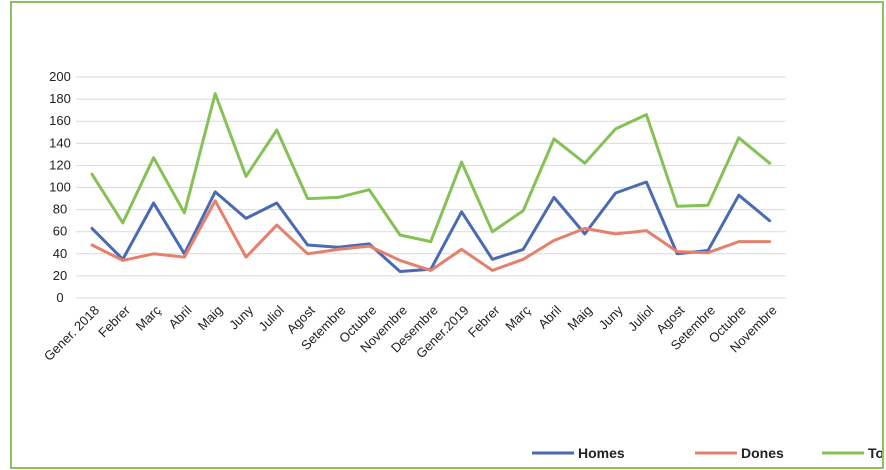 Image resolution: width=886 pixels, height=470 pixels. I want to click on y-tick-label: 40, so click(60, 253).